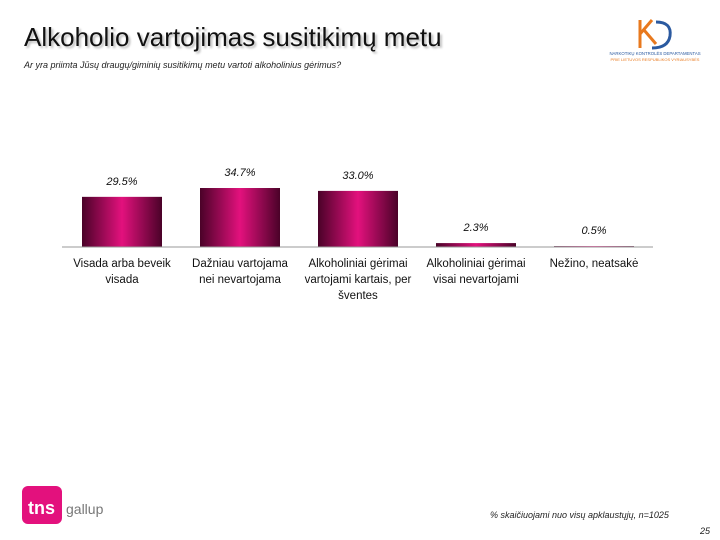 The width and height of the screenshot is (720, 540). What do you see at coordinates (475, 228) in the screenshot?
I see `value-label: 2.3%` at bounding box center [475, 228].